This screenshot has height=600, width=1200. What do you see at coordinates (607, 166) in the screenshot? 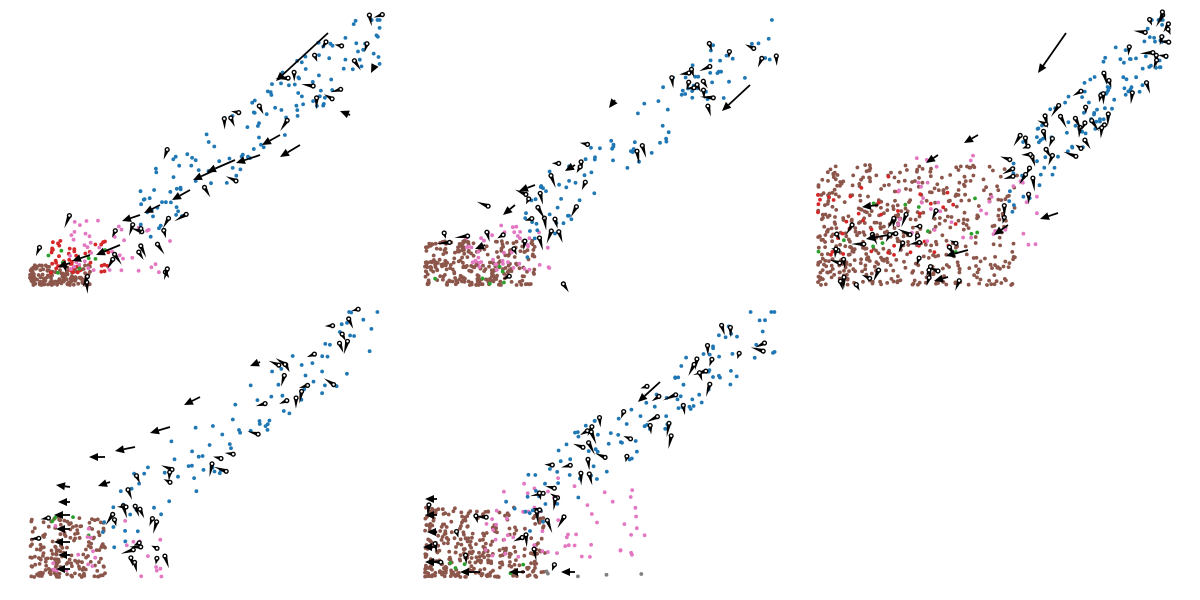
I see `velocity-markers` at bounding box center [607, 166].